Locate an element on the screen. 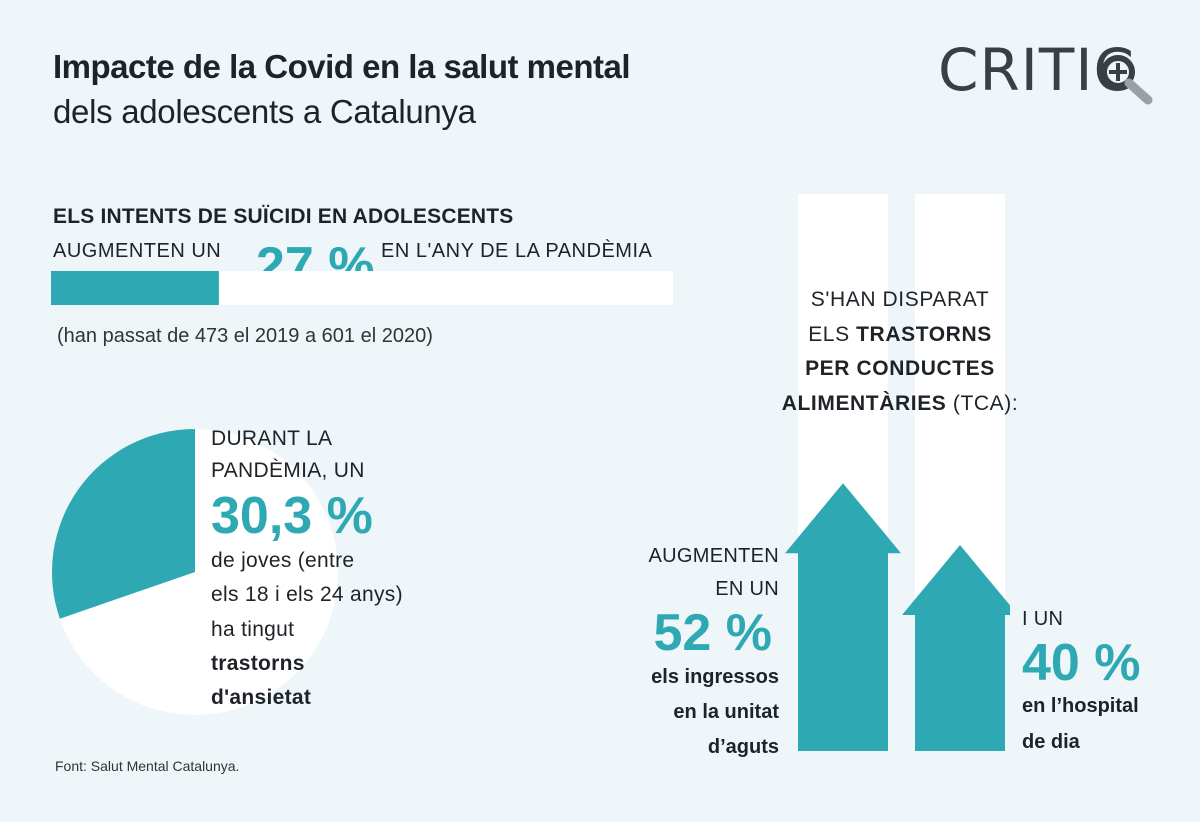  anxiety-line-3: de joves (entre is located at coordinates (283, 560).